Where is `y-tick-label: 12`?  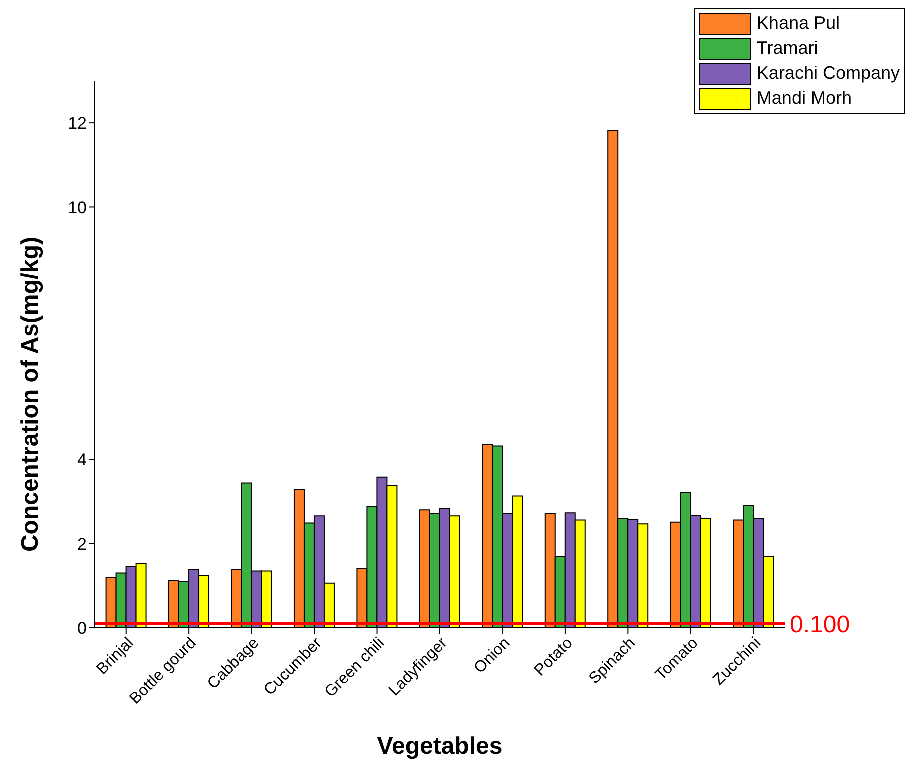
y-tick-label: 12 is located at coordinates (77, 124).